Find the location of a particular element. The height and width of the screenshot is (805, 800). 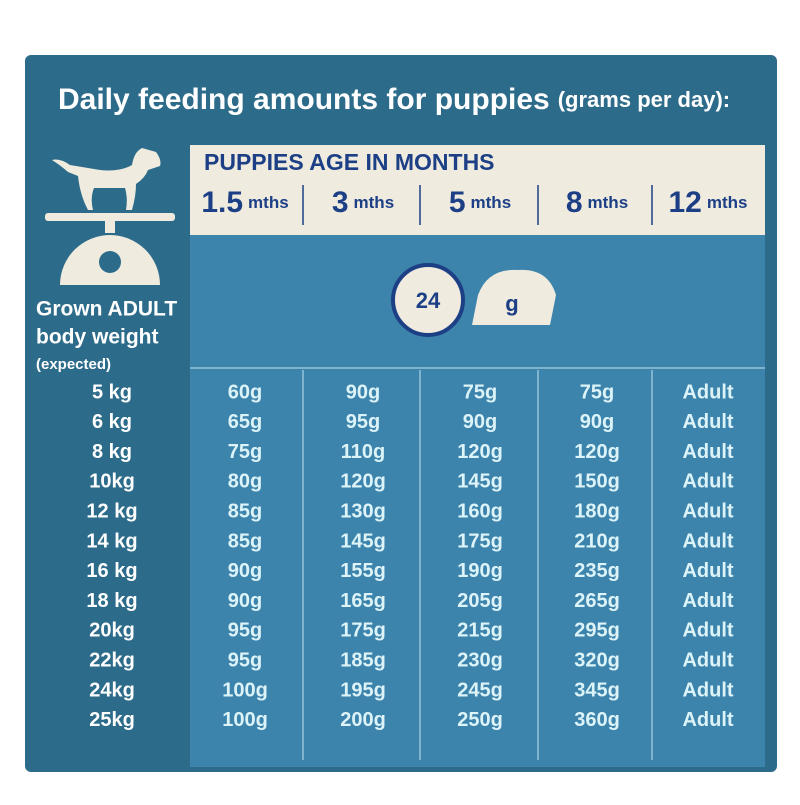

cell: 205g is located at coordinates (480, 601).